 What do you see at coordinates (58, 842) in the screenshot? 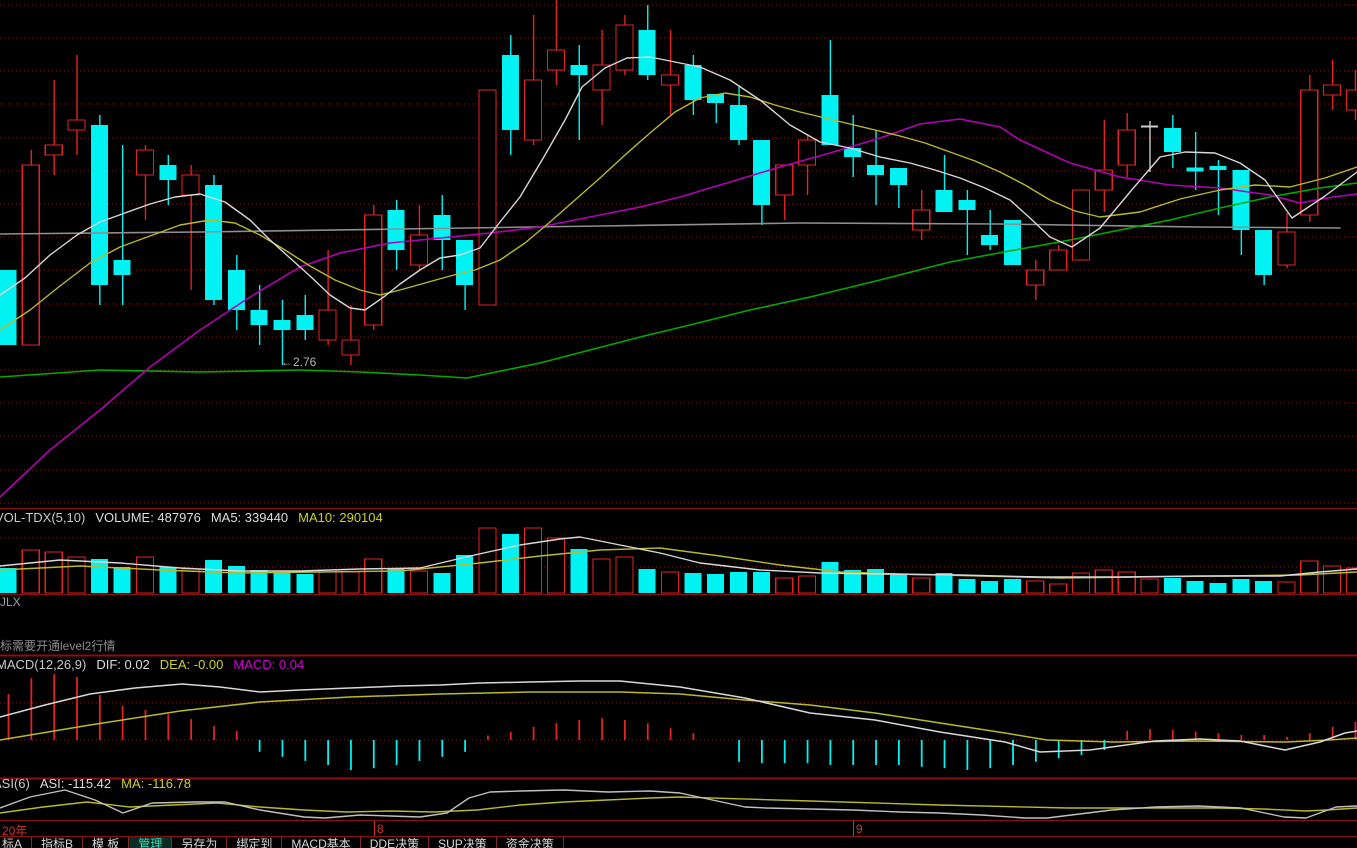
I see `tab-2-指标B: 指标B` at bounding box center [58, 842].